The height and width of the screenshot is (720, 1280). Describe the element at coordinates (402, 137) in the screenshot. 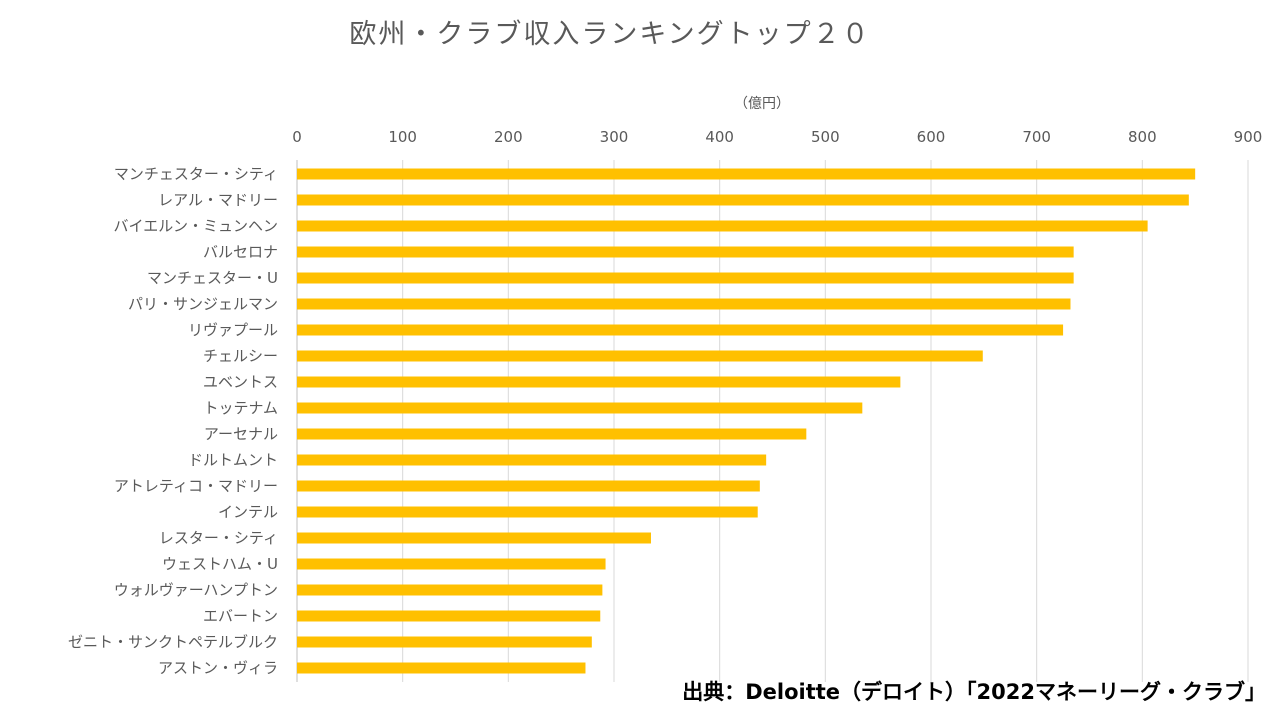

I see `x-tick-label: 100` at that location.